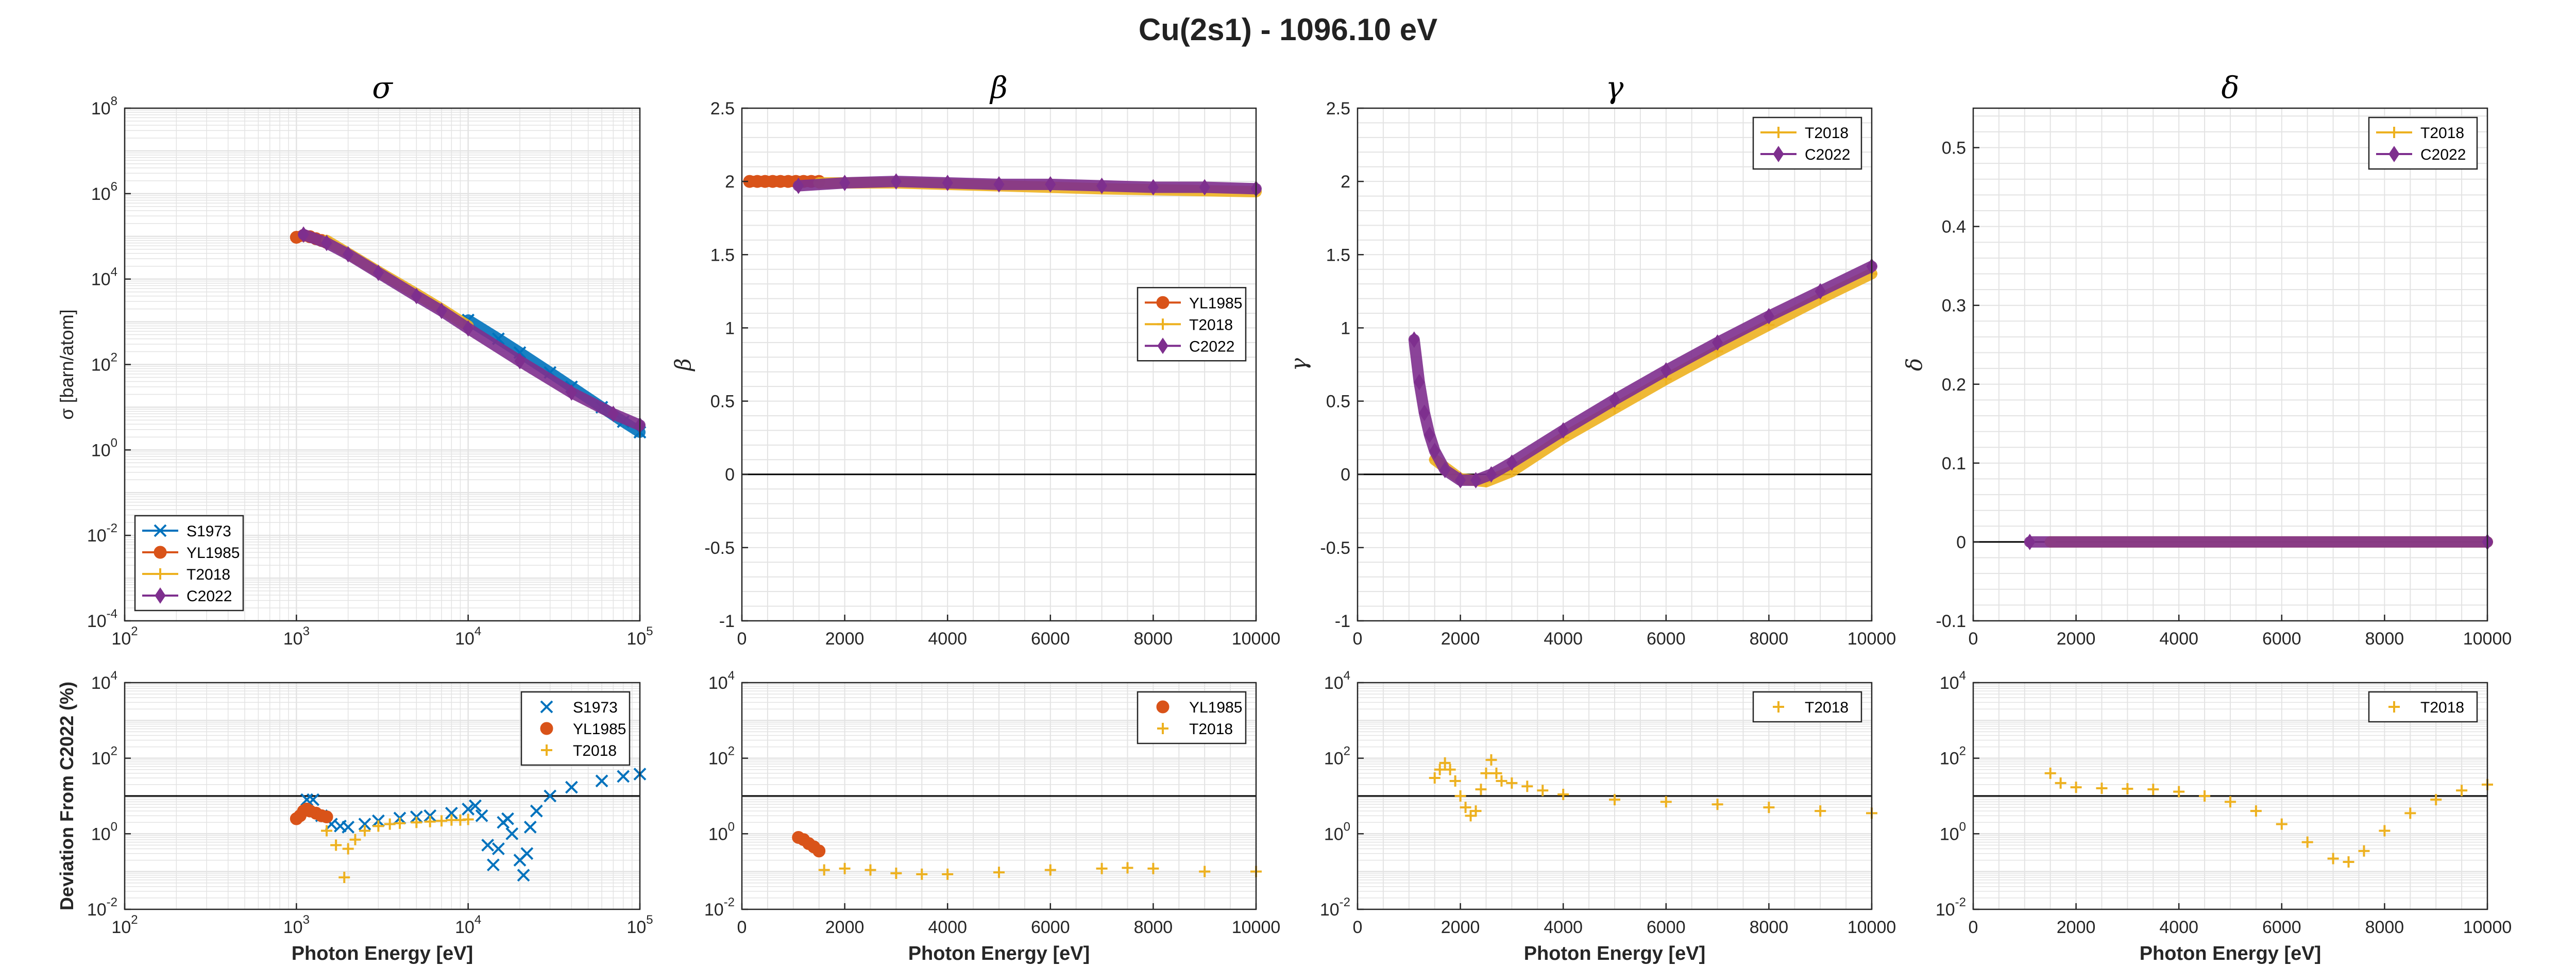  I want to click on legend: T2018, so click(2423, 707).